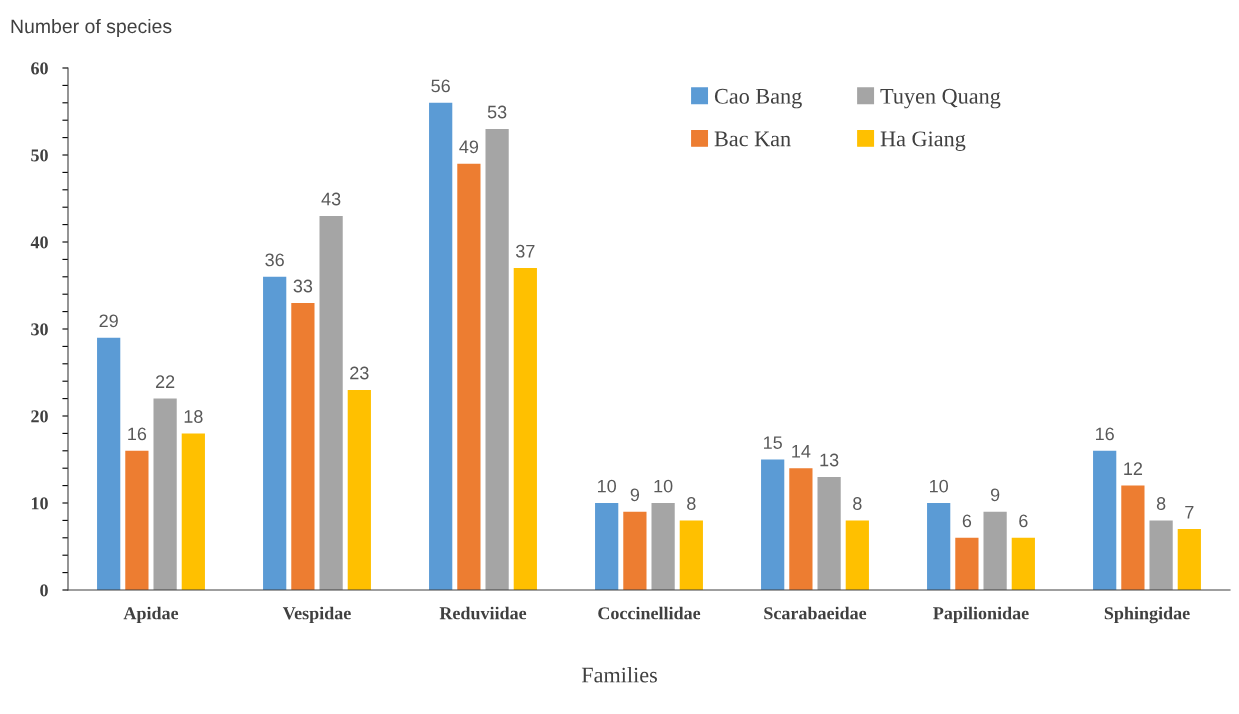  Describe the element at coordinates (91, 28) in the screenshot. I see `y-axis-title: Number of species` at that location.